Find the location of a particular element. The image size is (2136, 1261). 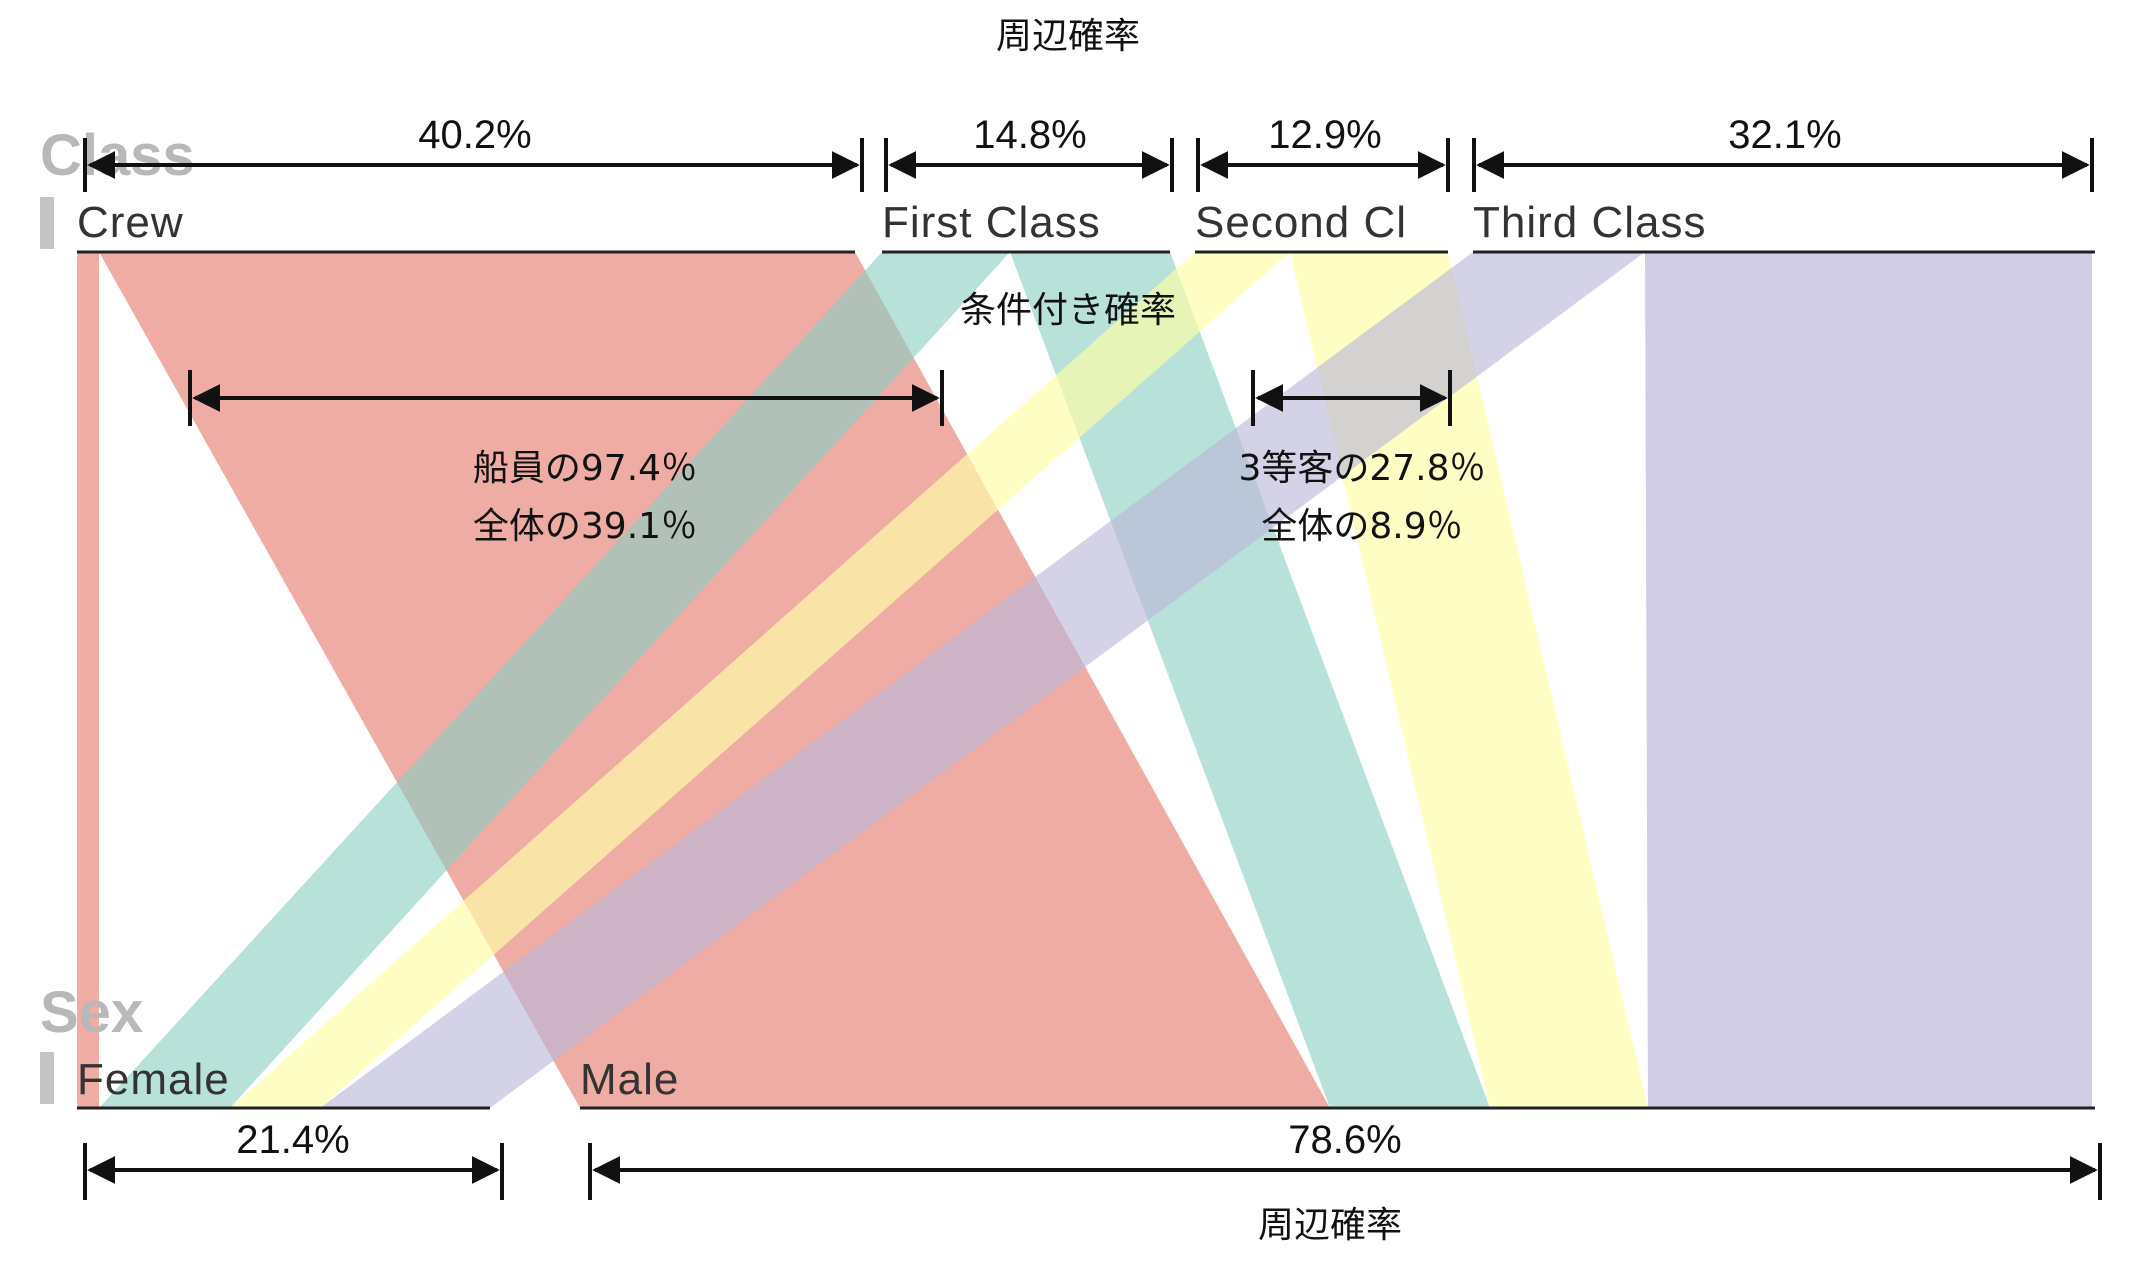

pct-crew: 40.2% is located at coordinates (474, 135).